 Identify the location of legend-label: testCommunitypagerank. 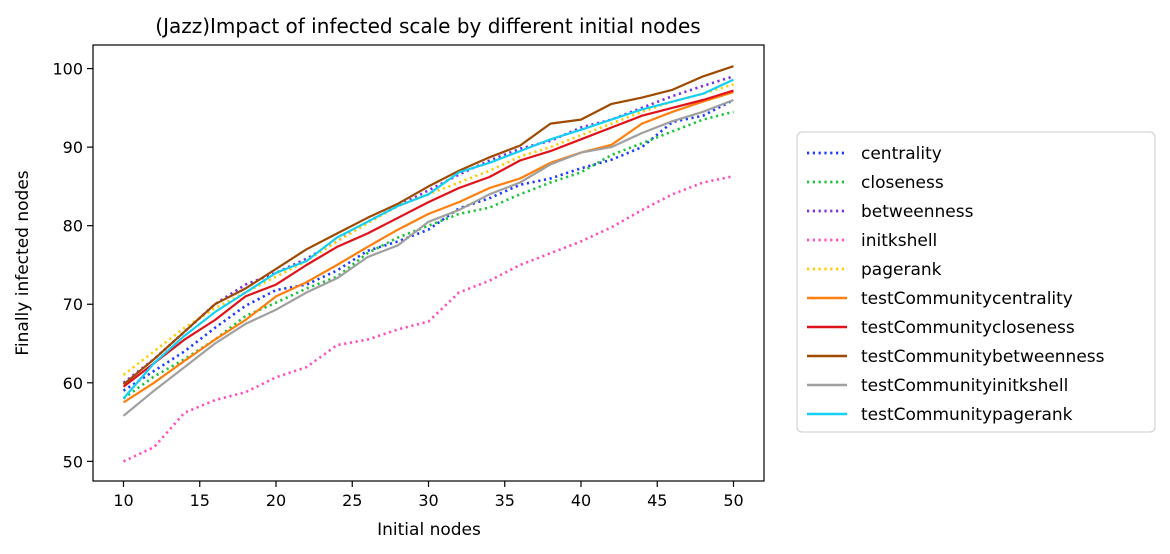
(967, 415).